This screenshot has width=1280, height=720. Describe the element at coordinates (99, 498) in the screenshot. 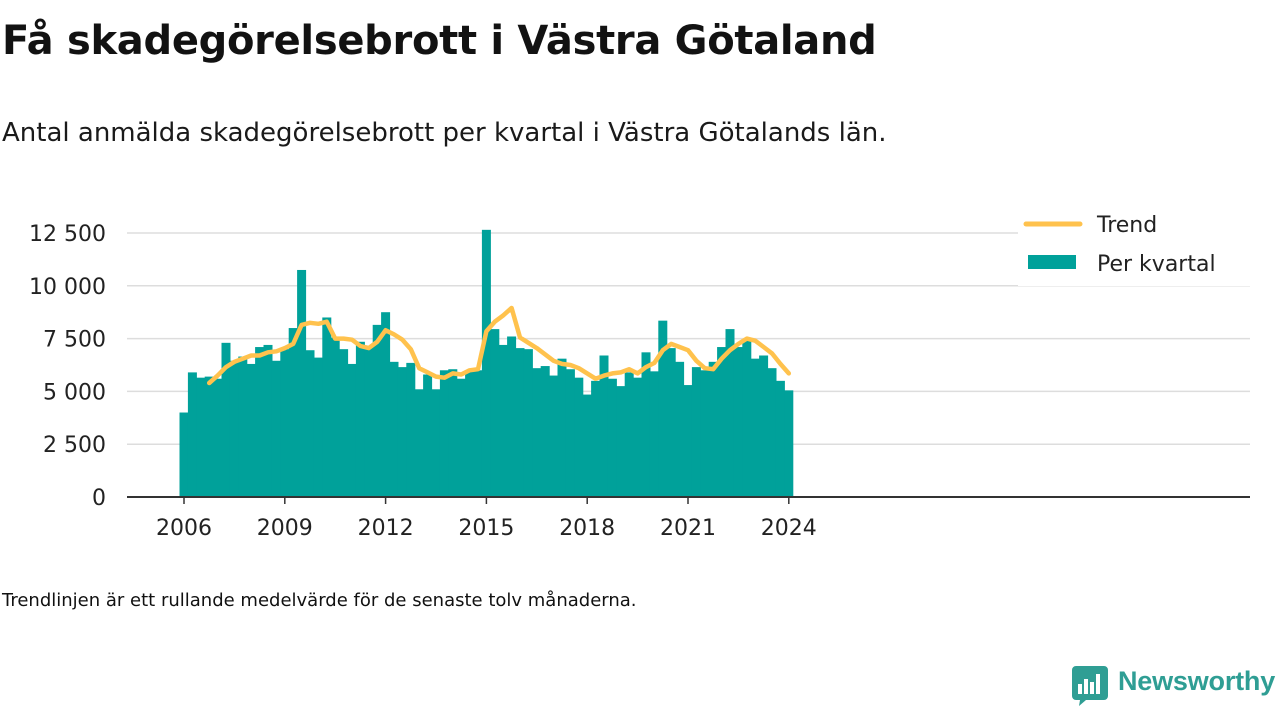

I see `y-tick-label: 0` at that location.